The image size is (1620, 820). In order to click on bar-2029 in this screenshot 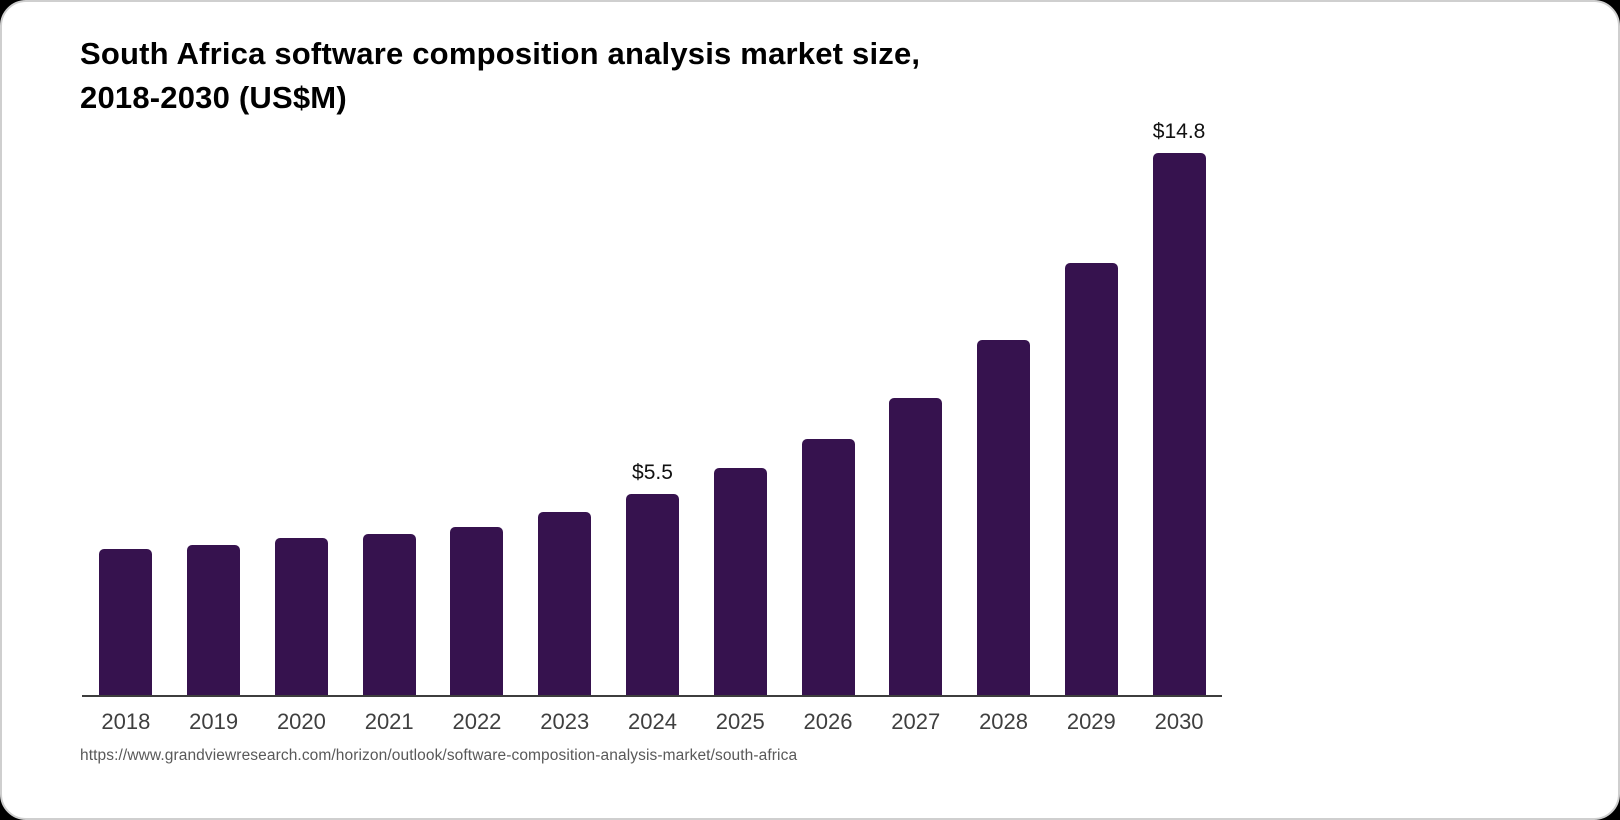, I will do `click(1091, 479)`.